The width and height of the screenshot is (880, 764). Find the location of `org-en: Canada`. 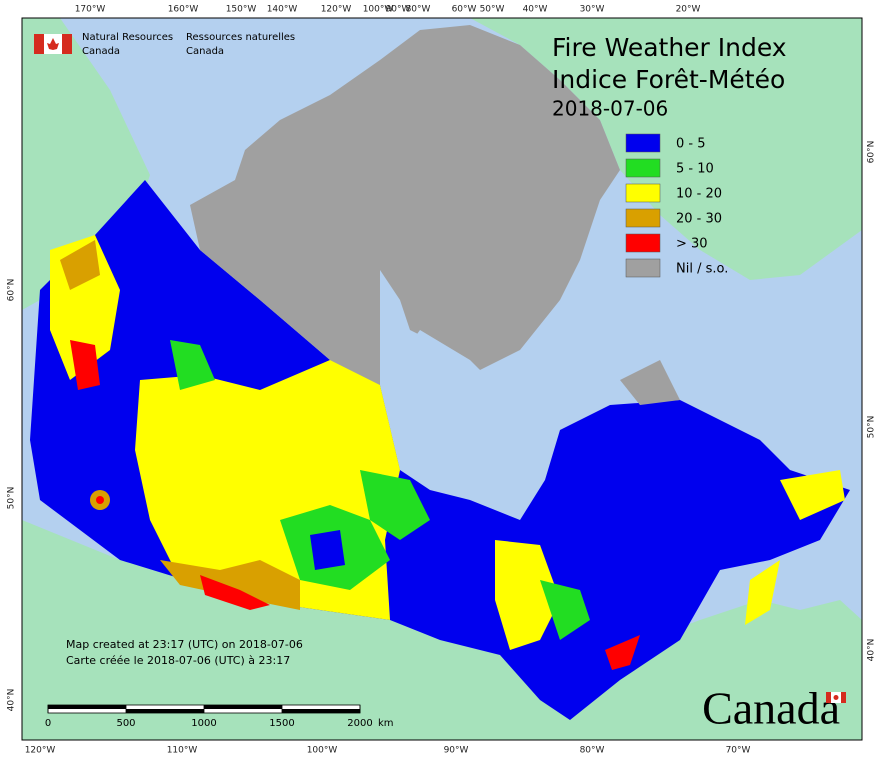

org-en: Canada is located at coordinates (101, 51).